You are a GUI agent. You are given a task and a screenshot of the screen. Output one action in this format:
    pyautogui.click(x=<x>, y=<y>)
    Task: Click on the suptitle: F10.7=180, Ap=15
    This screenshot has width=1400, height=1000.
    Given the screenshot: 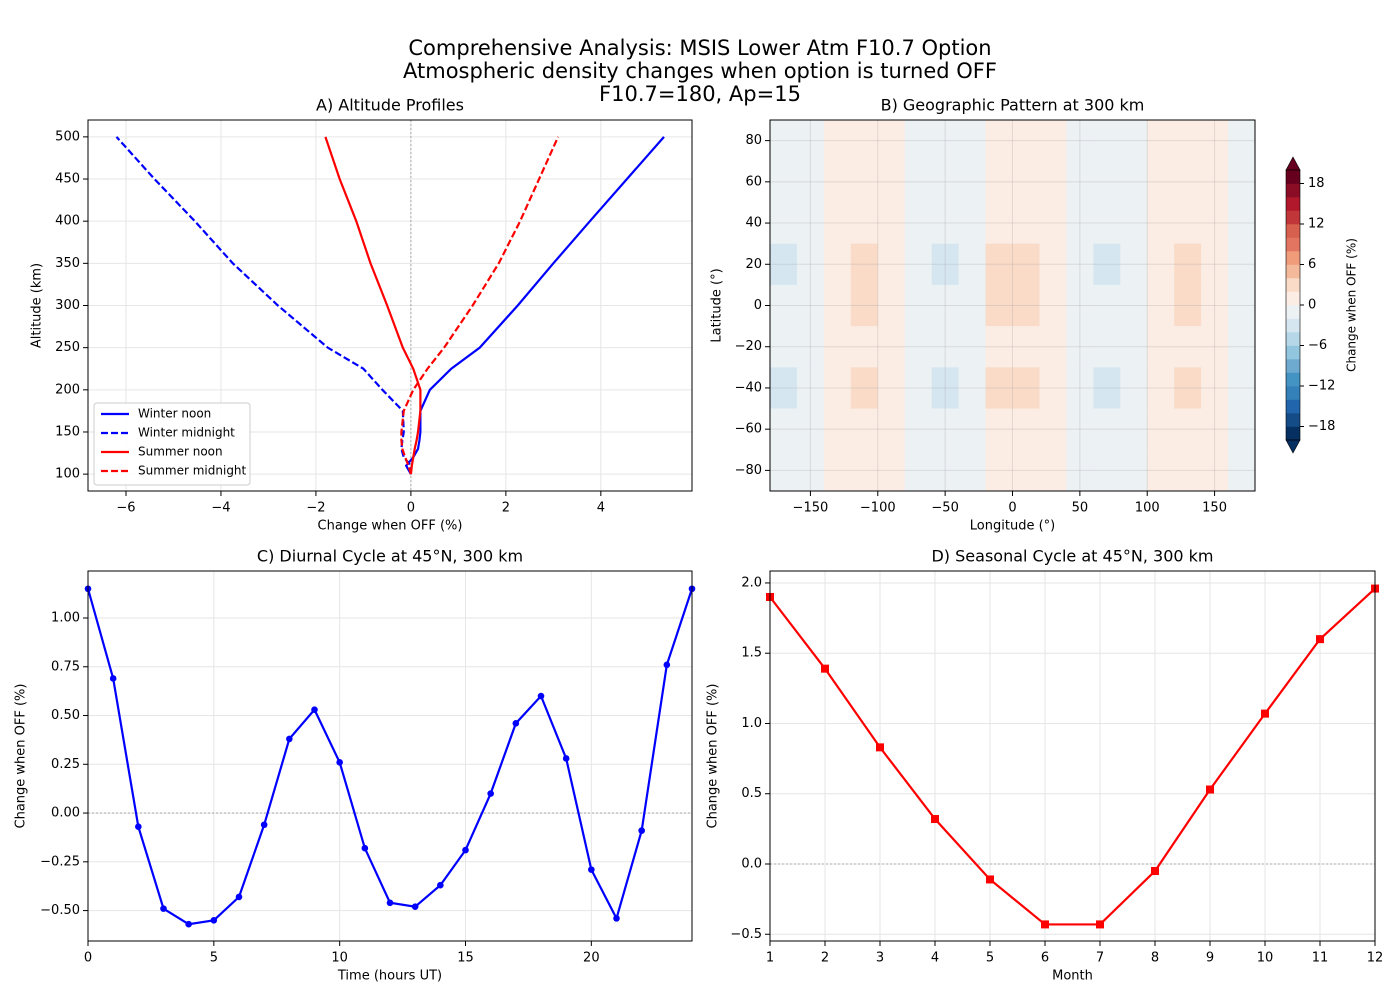 What is the action you would take?
    pyautogui.click(x=700, y=94)
    